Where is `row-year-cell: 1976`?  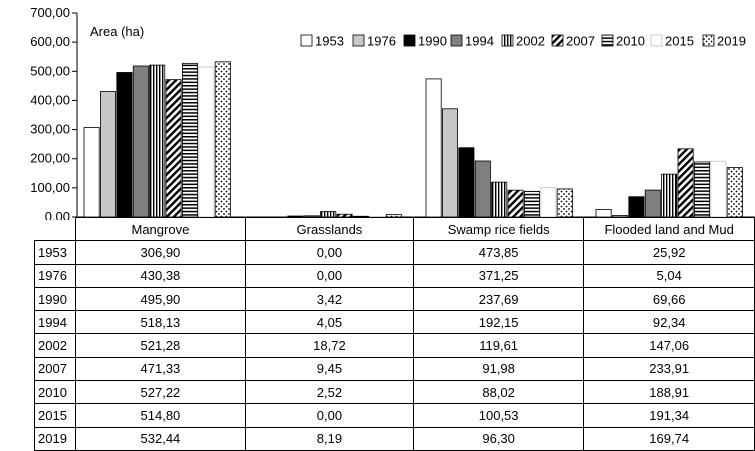 row-year-cell: 1976 is located at coordinates (55, 275).